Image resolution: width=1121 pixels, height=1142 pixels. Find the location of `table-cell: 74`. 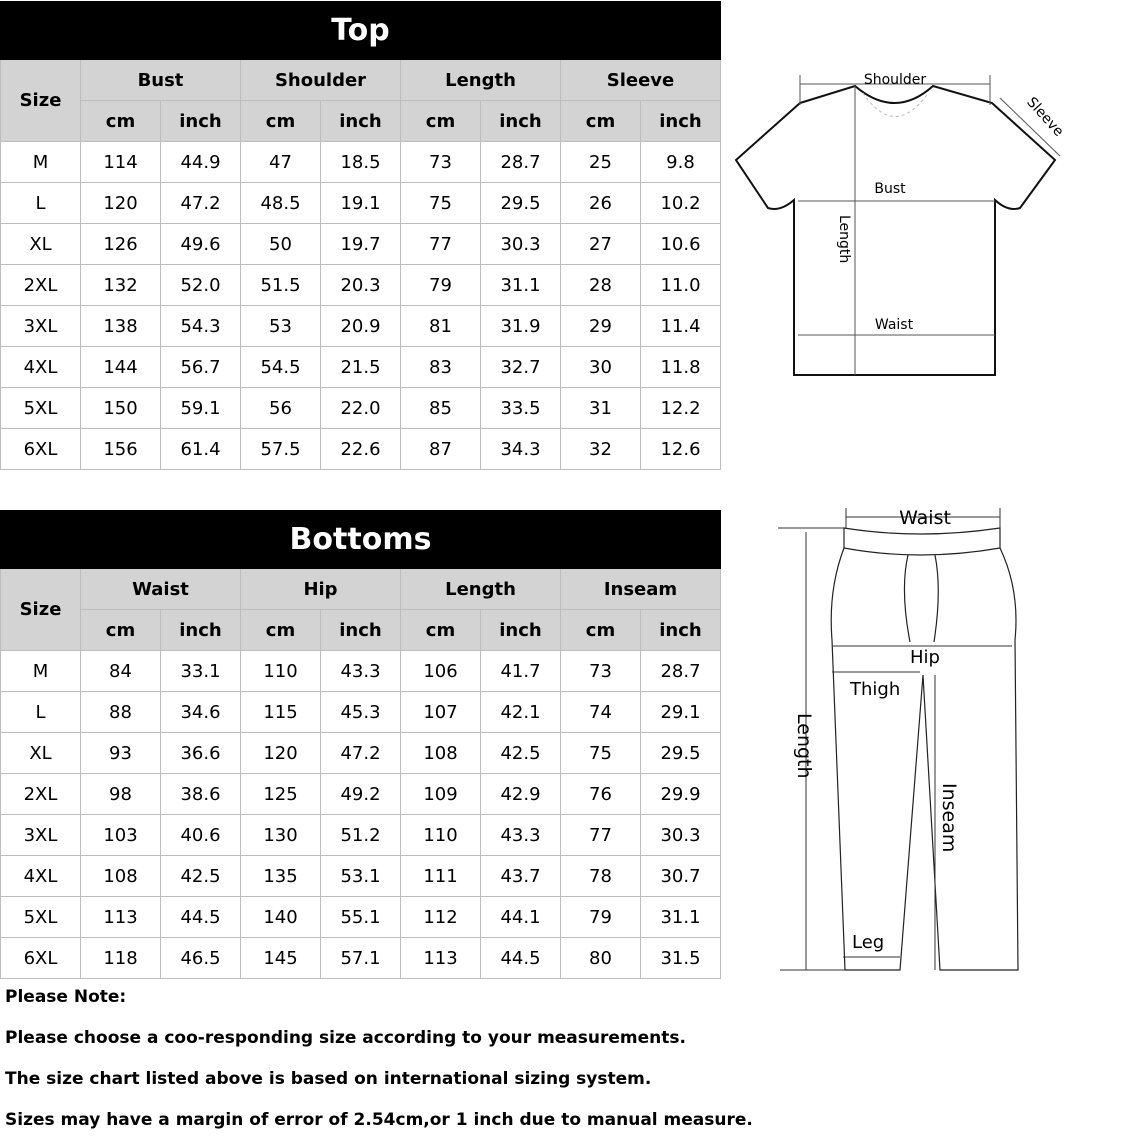

table-cell: 74 is located at coordinates (600, 712).